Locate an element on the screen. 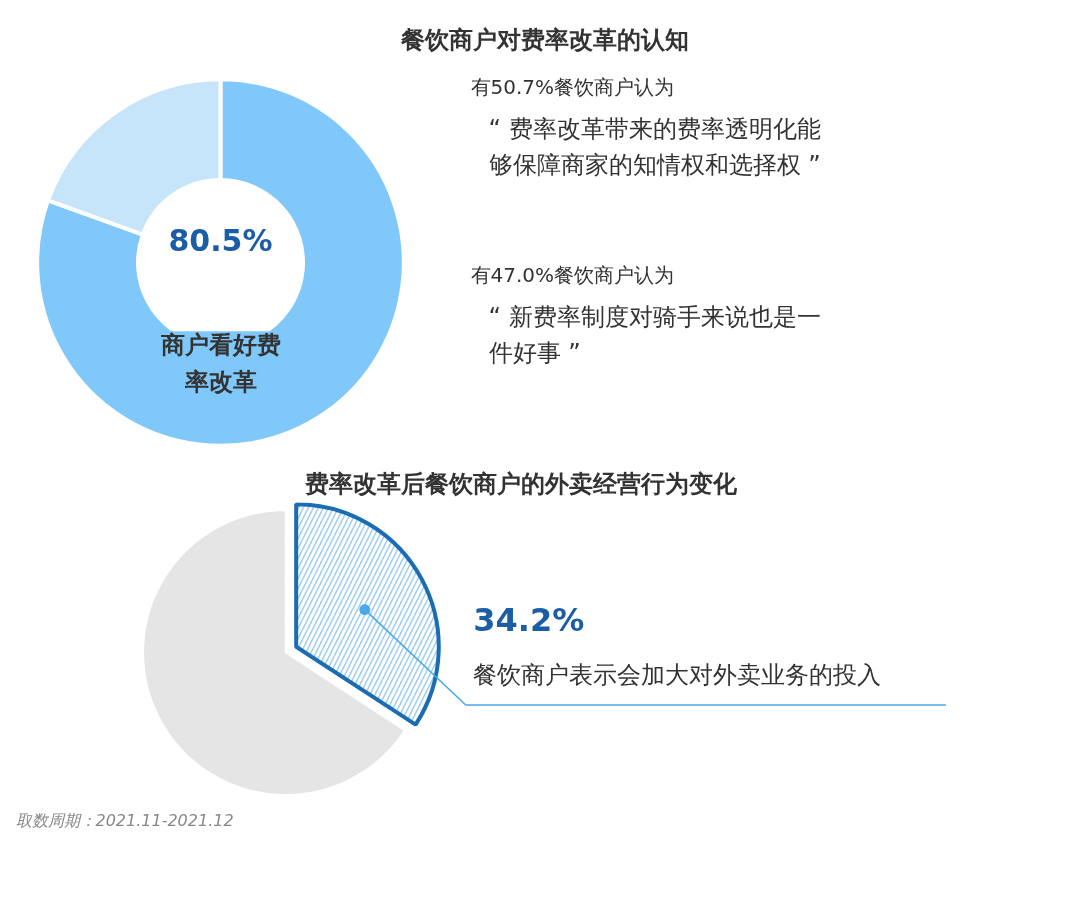 This screenshot has width=1080, height=913. text: “ 新费率制度对骑手来说也是一件好事 ” is located at coordinates (654, 335).